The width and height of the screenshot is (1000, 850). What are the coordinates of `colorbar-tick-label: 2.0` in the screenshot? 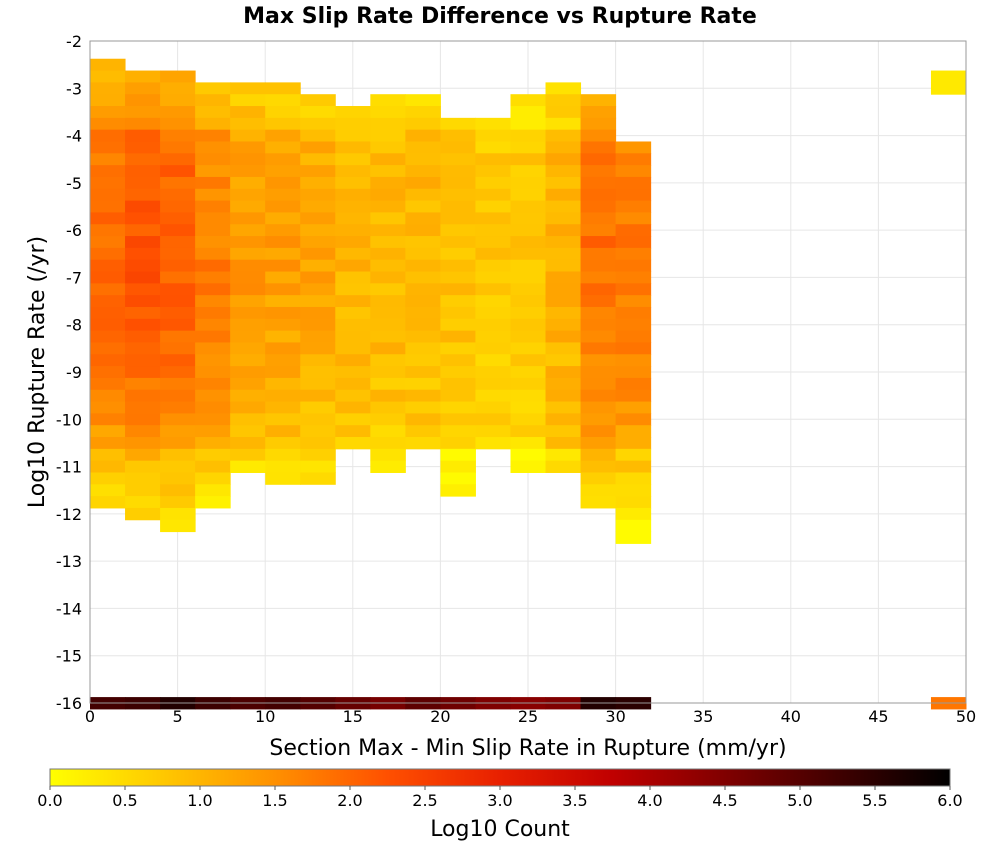 It's located at (349, 800).